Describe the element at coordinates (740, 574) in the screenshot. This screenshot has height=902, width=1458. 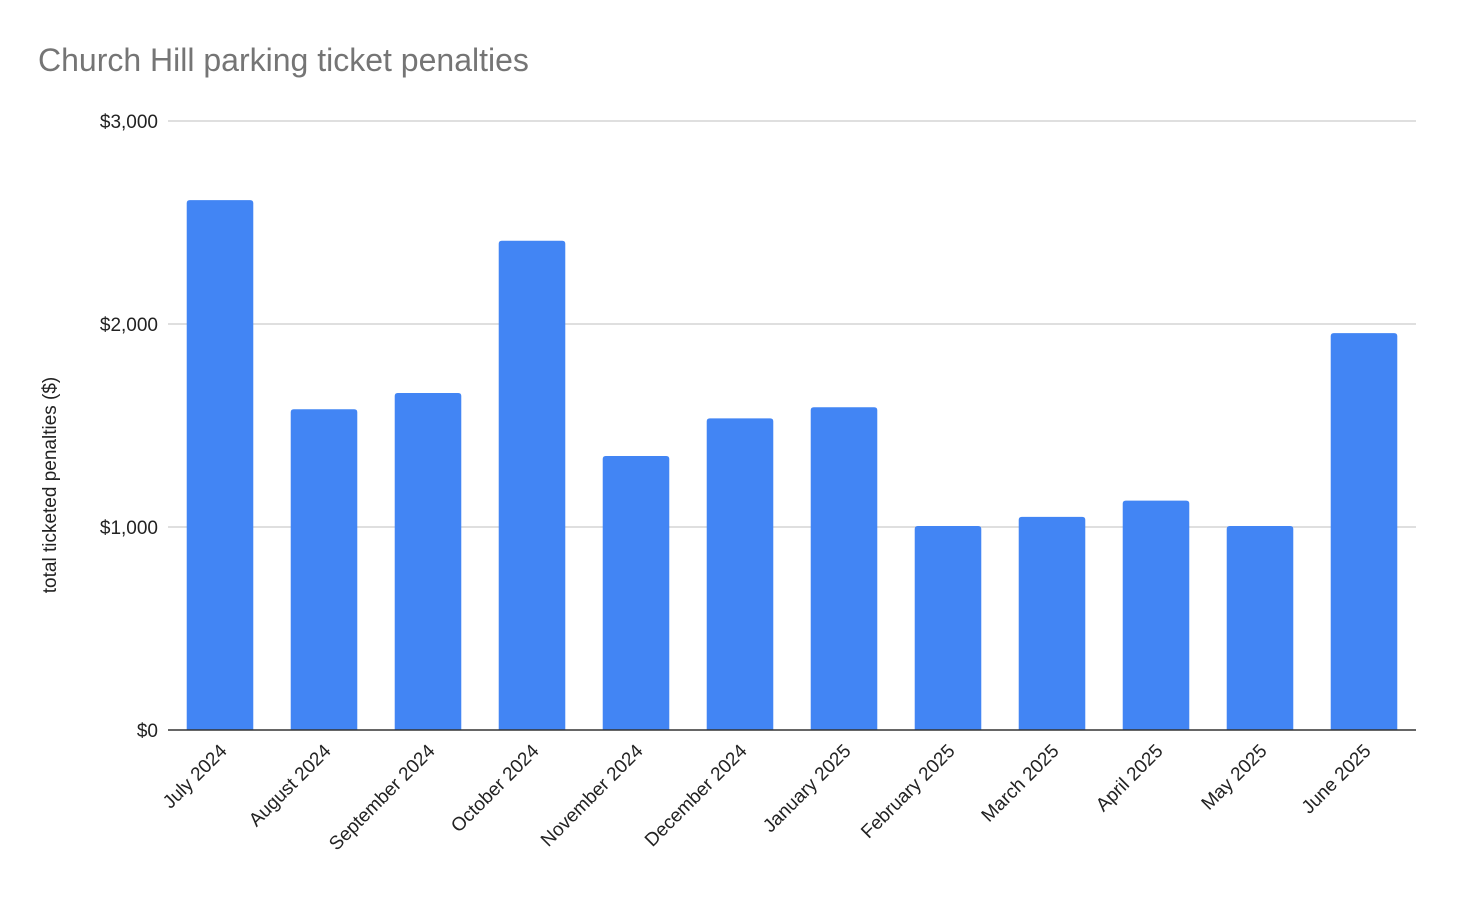
I see `bar-december-2024` at that location.